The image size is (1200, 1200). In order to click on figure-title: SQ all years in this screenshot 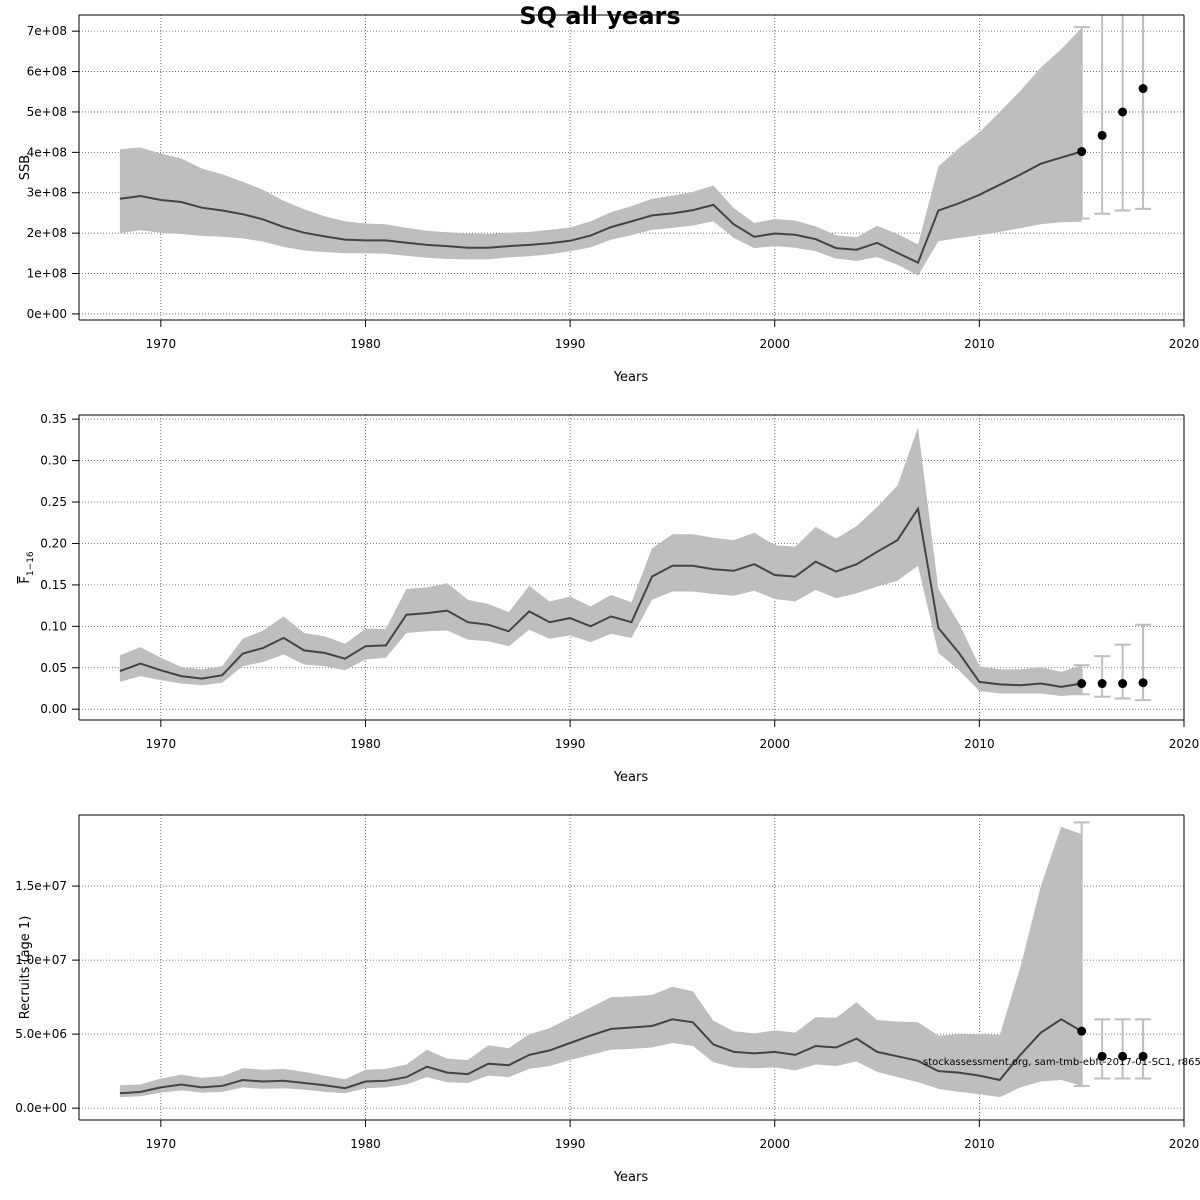, I will do `click(600, 16)`.